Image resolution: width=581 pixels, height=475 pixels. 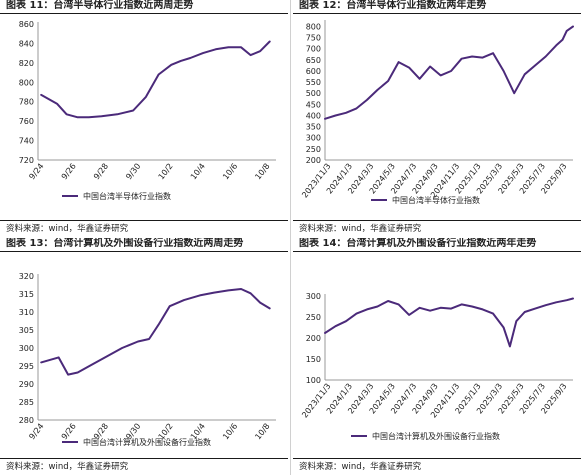 I want to click on y-tick-label: 780, so click(x=26, y=102).